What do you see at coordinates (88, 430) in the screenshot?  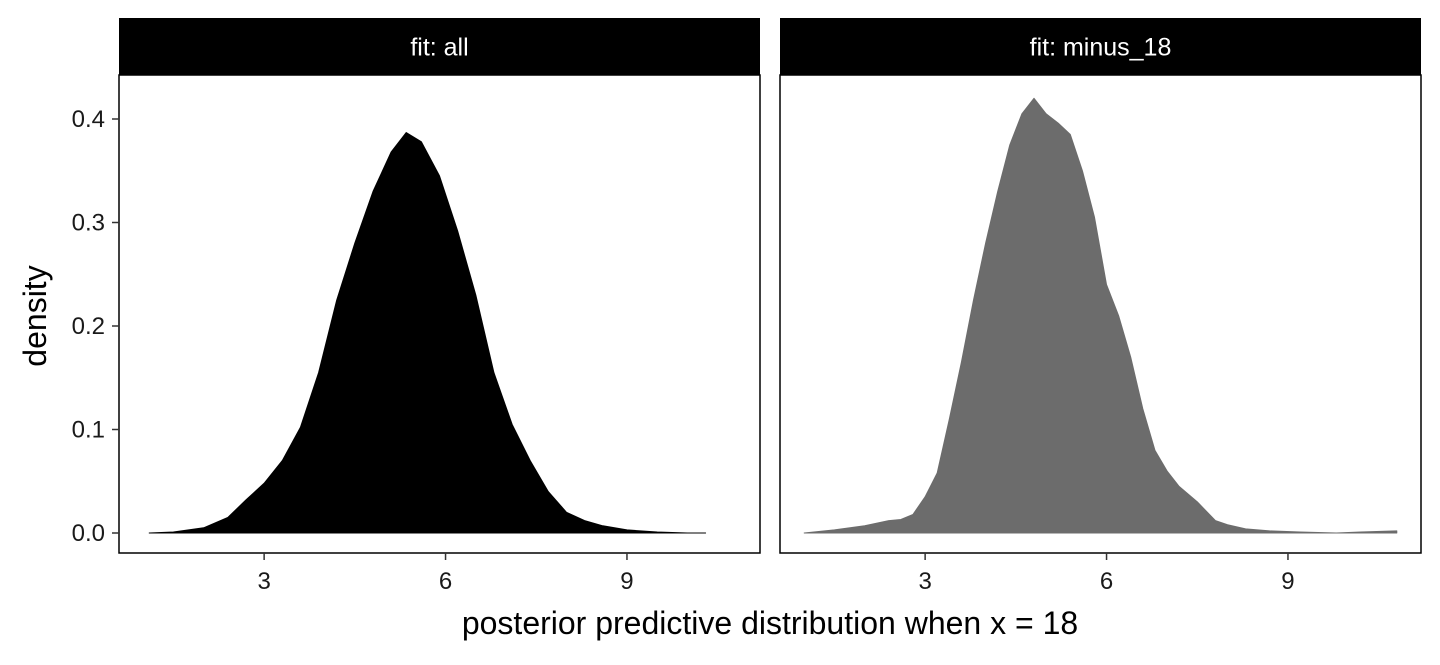 I see `y-tick-label: 0.1` at bounding box center [88, 430].